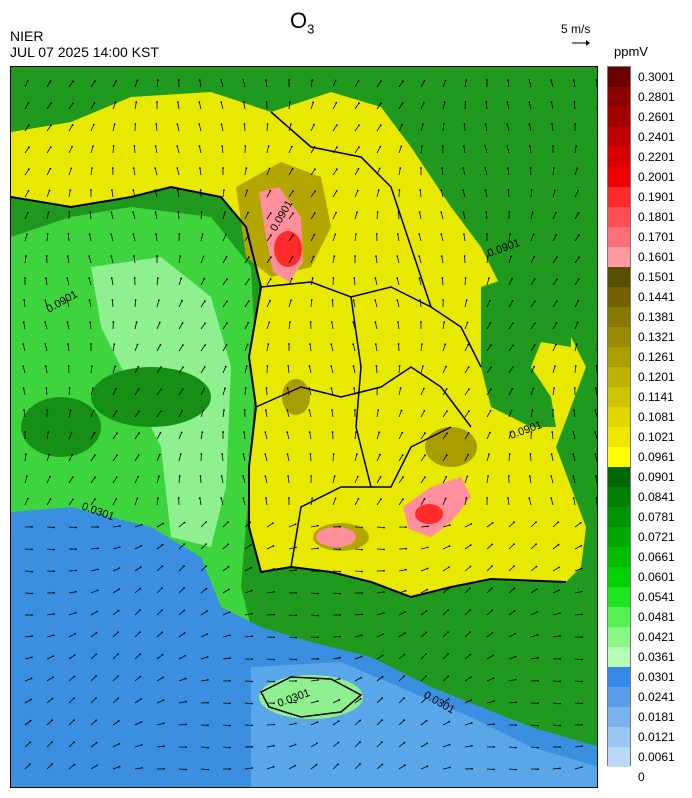 The image size is (692, 798). I want to click on colorbar-label: 0.2801, so click(656, 97).